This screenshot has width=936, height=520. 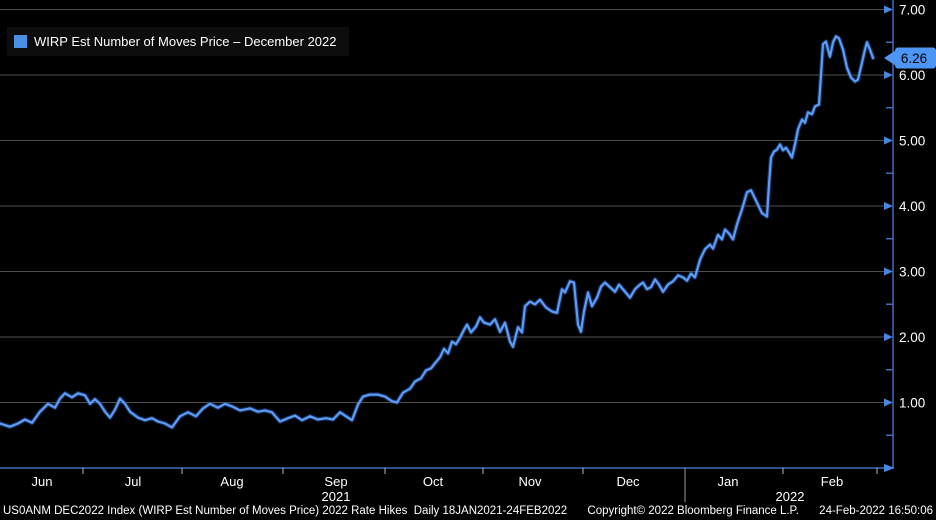 What do you see at coordinates (693, 511) in the screenshot?
I see `footer-copyright: Copyright© 2022 Bloomberg Finance L.P.` at bounding box center [693, 511].